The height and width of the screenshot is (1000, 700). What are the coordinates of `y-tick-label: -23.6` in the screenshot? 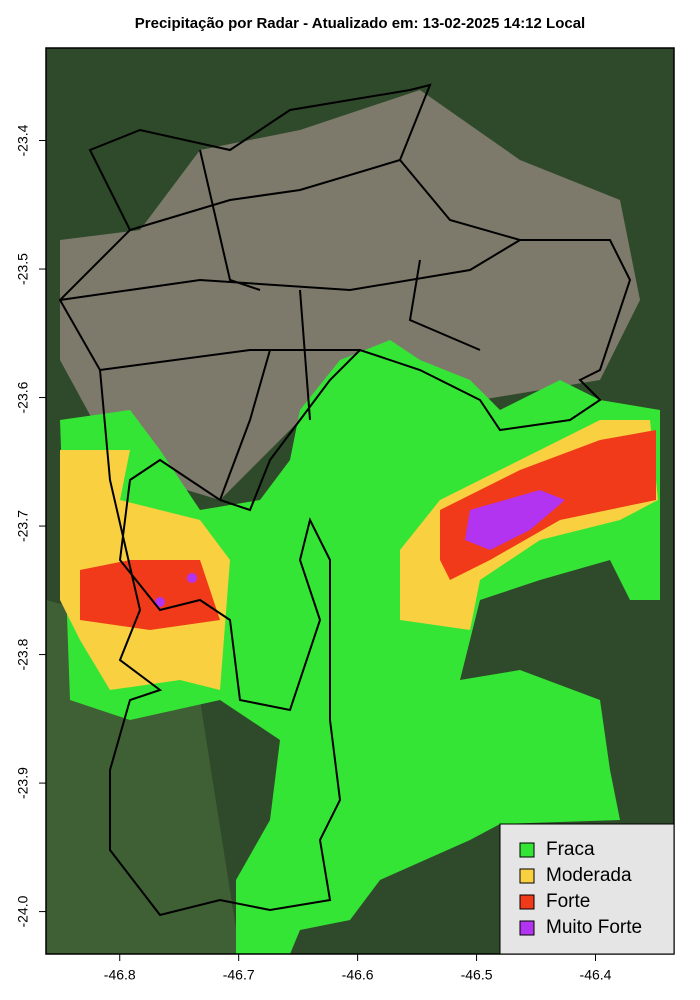 It's located at (23, 397).